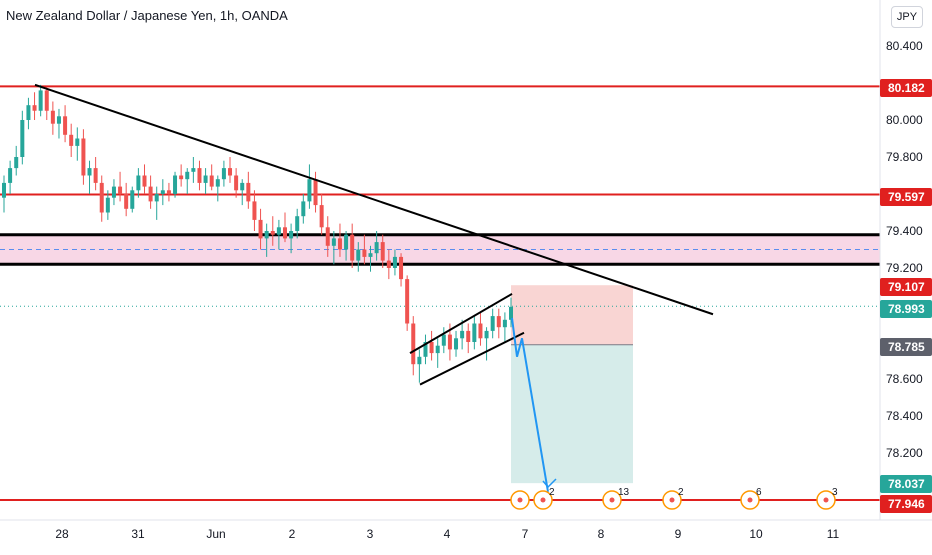 The height and width of the screenshot is (555, 932). Describe the element at coordinates (904, 416) in the screenshot. I see `y-tick-label: 78.400` at that location.